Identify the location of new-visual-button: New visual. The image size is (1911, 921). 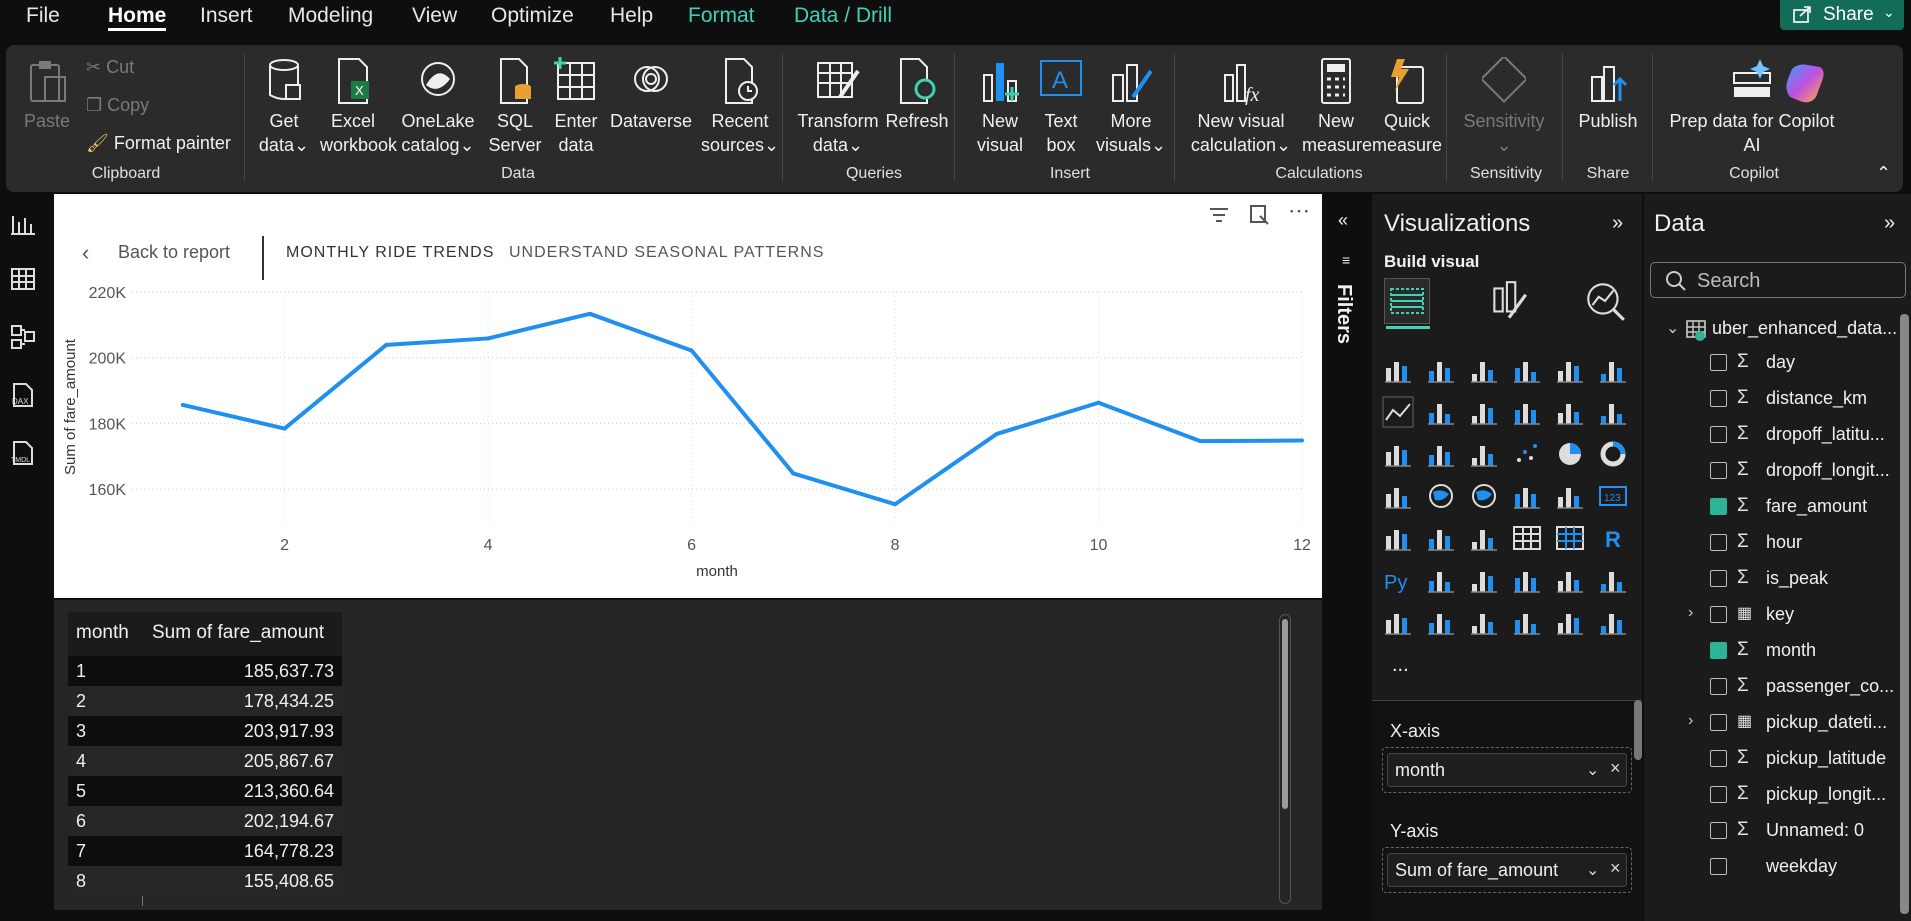
(1000, 107).